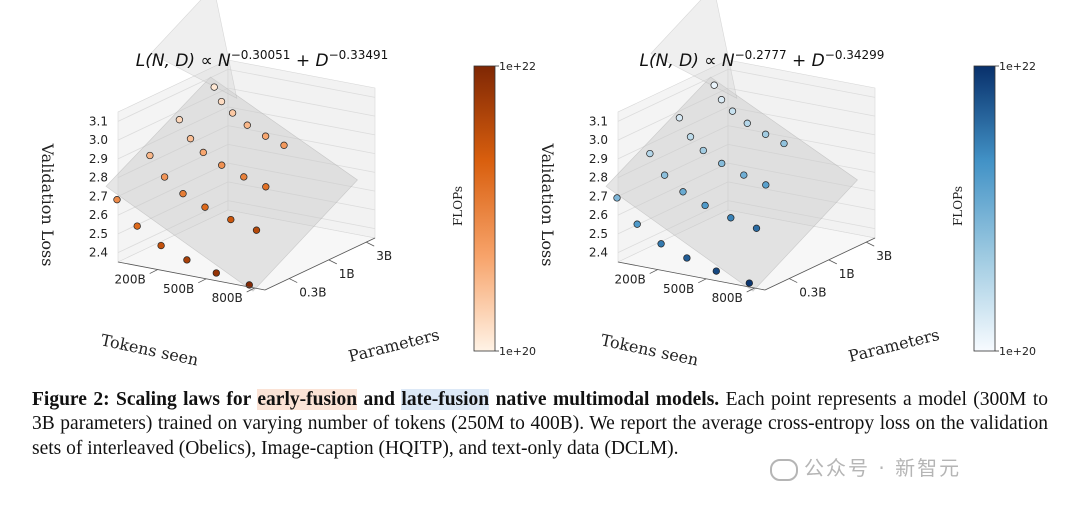 This screenshot has width=1080, height=512. Describe the element at coordinates (630, 280) in the screenshot. I see `x-tick-label: 200B` at that location.